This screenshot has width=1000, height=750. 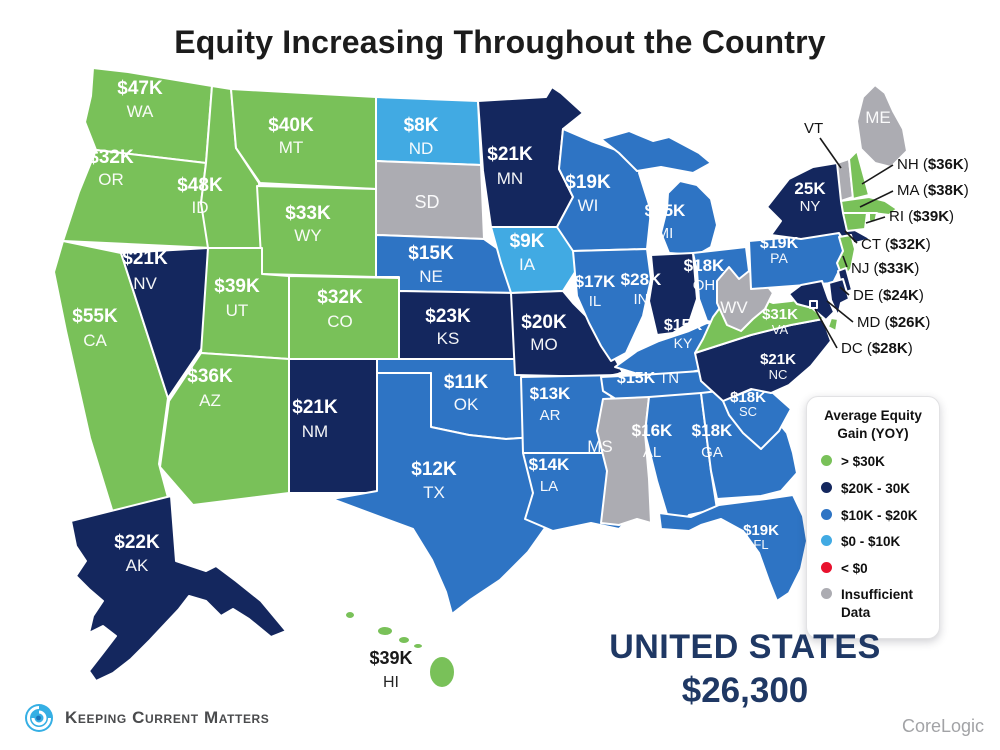 What do you see at coordinates (315, 419) in the screenshot?
I see `state-label-NM: $21K NM` at bounding box center [315, 419].